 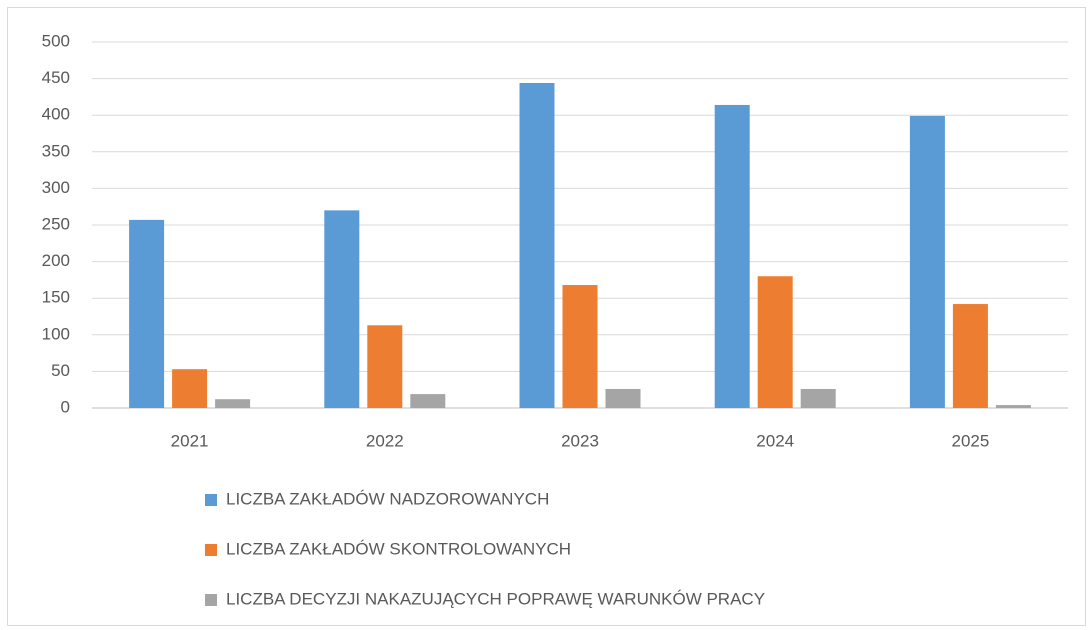 What do you see at coordinates (60, 370) in the screenshot?
I see `y-tick-label: 50` at bounding box center [60, 370].